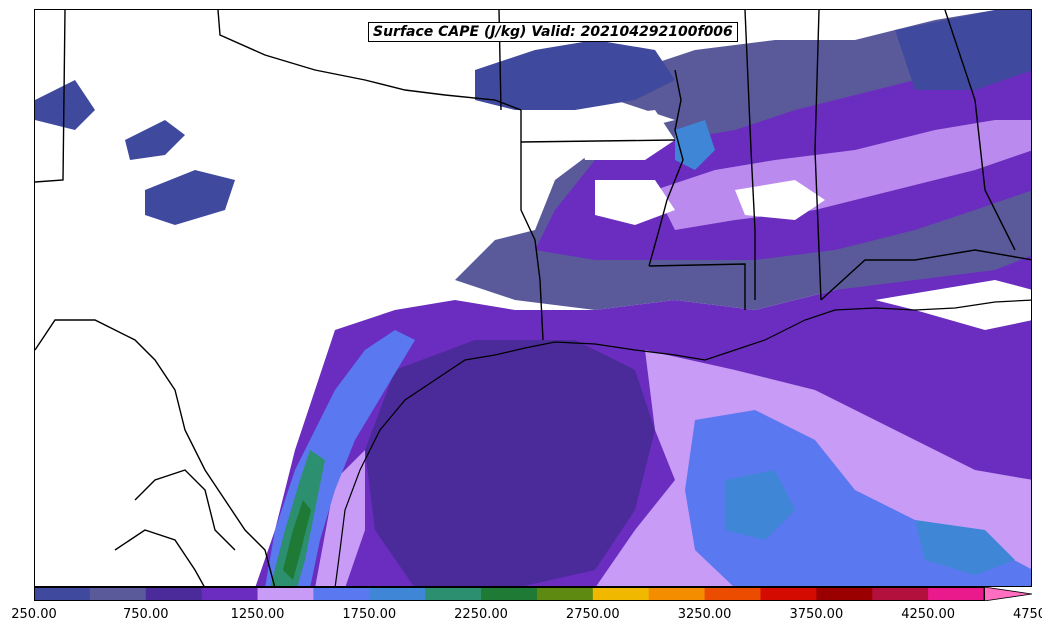 The image size is (1042, 633). Describe the element at coordinates (818, 155) in the screenshot. I see `boundary-al-ga` at that location.